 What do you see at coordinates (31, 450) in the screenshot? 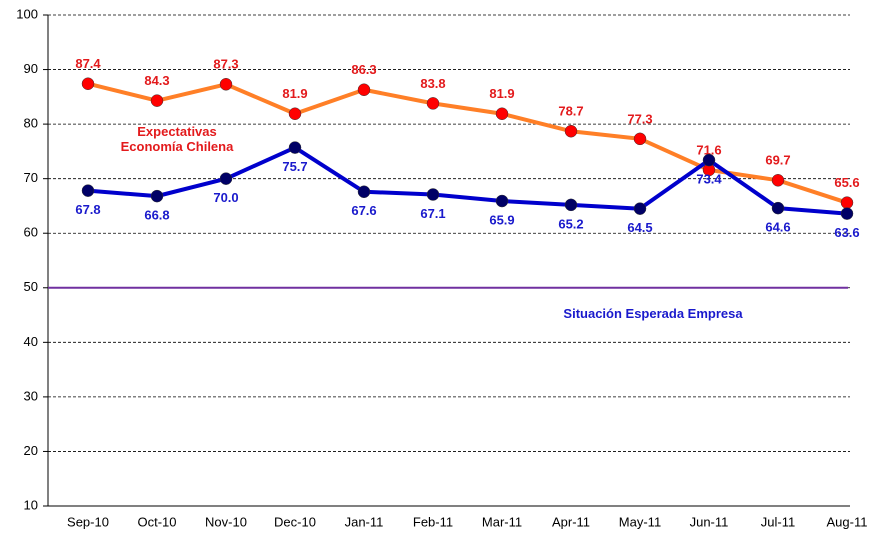
I see `y-tick-label: 20` at bounding box center [31, 450].